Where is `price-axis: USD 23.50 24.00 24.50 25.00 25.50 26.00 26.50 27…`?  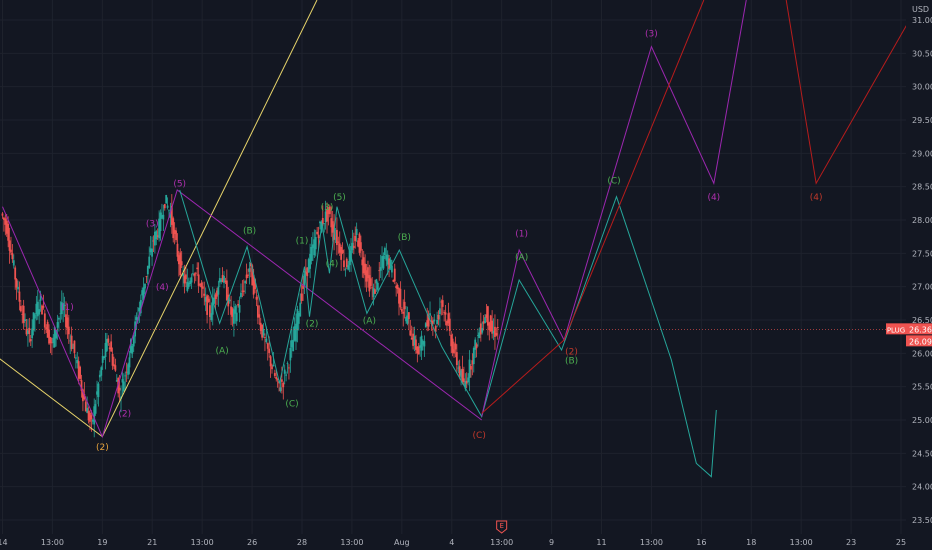 price-axis: USD 23.50 24.00 24.50 25.00 25.50 26.00 26.50 27… is located at coordinates (919, 275).